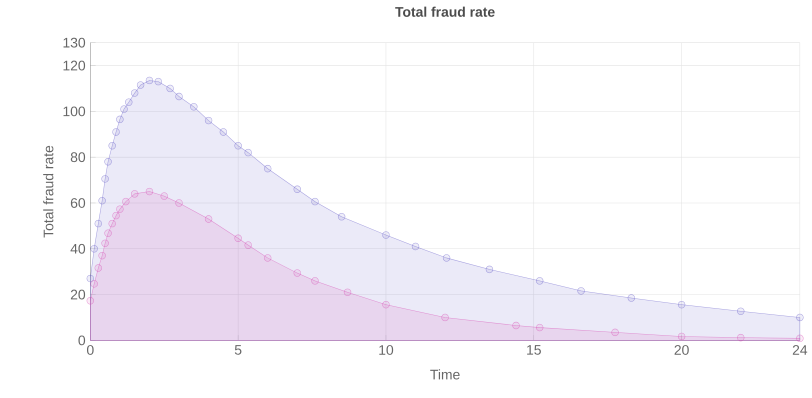  I want to click on y-tick-label: 60, so click(78, 203).